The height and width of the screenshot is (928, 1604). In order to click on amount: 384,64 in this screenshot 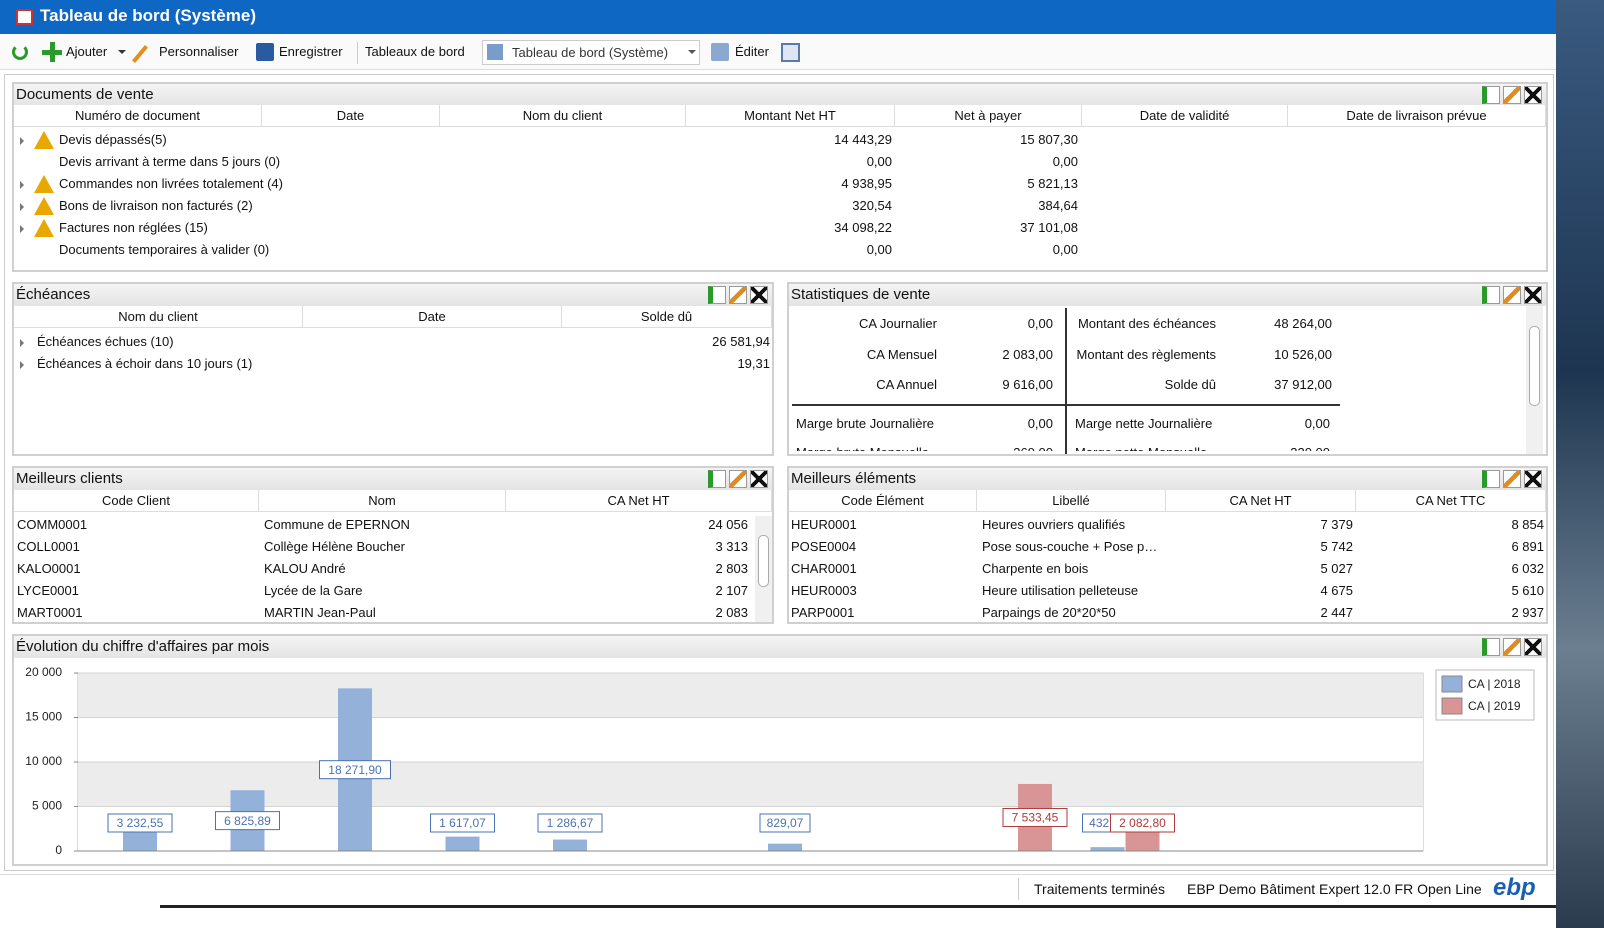, I will do `click(1058, 205)`.